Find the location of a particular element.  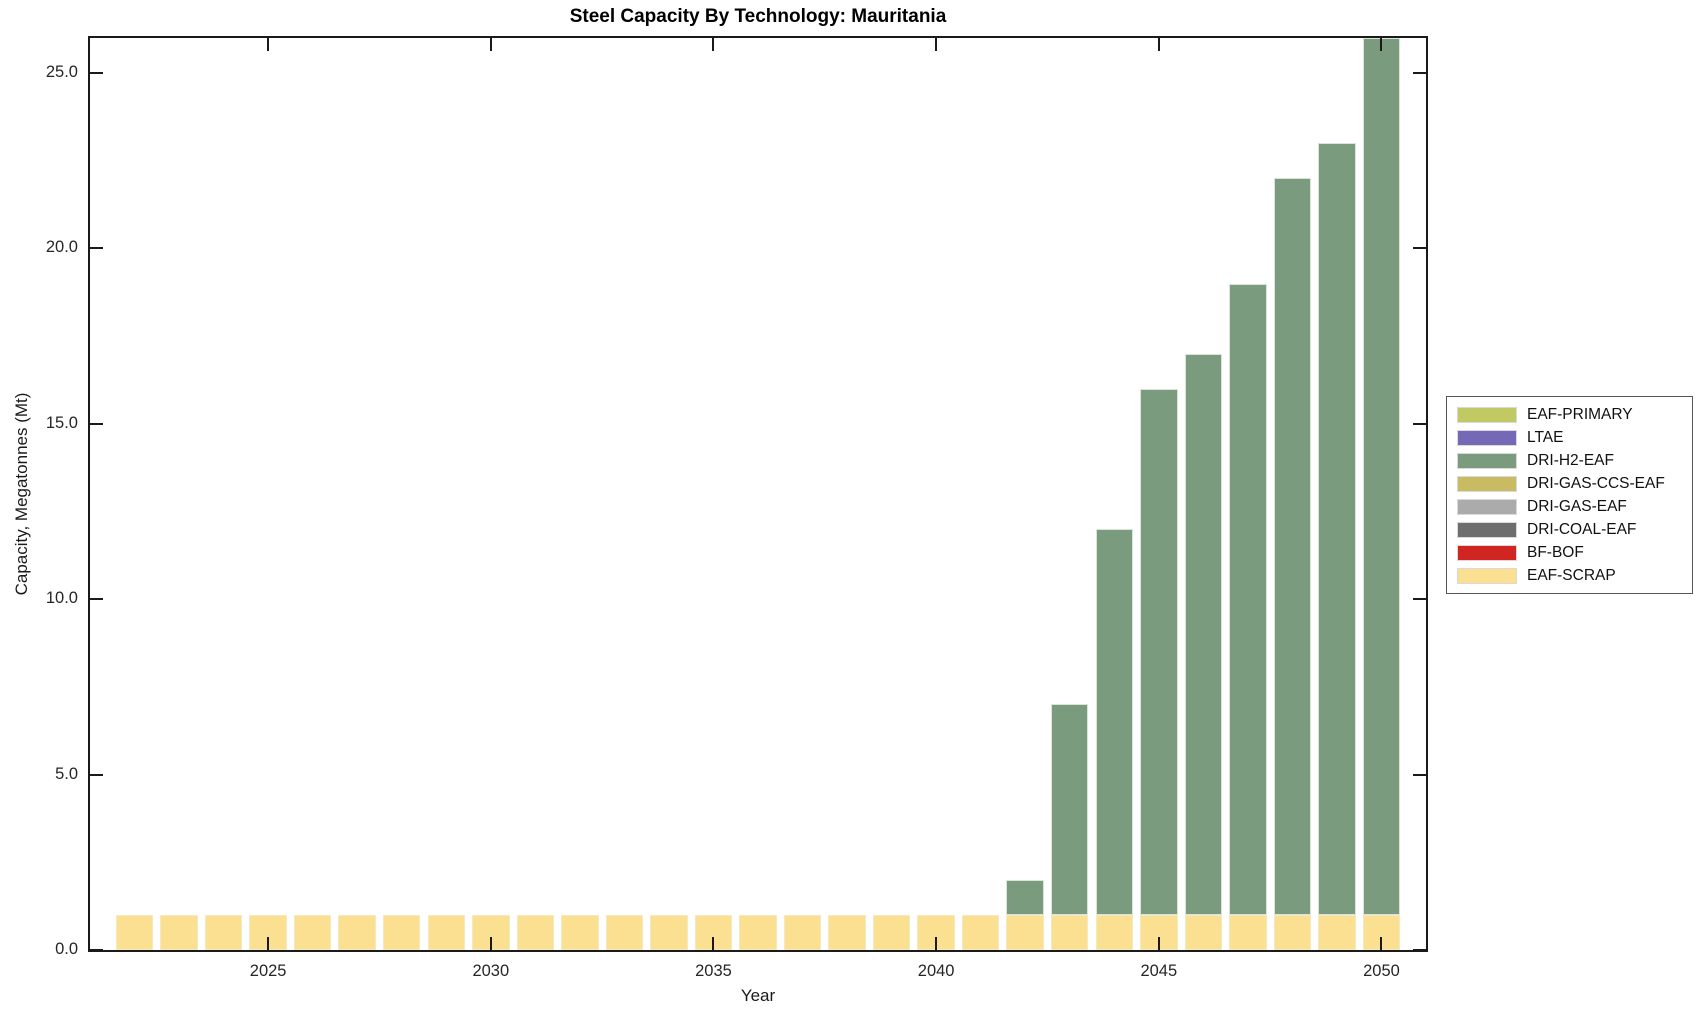

bar-segment-DRI-H2-EAF-2044 is located at coordinates (1114, 722).